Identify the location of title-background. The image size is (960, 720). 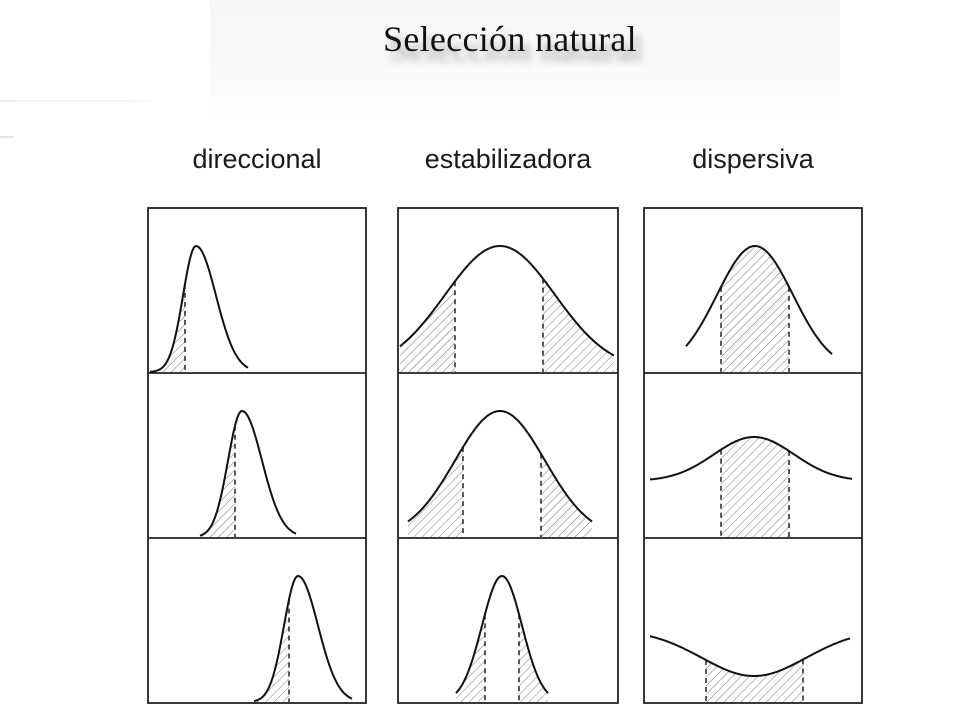
(525, 59).